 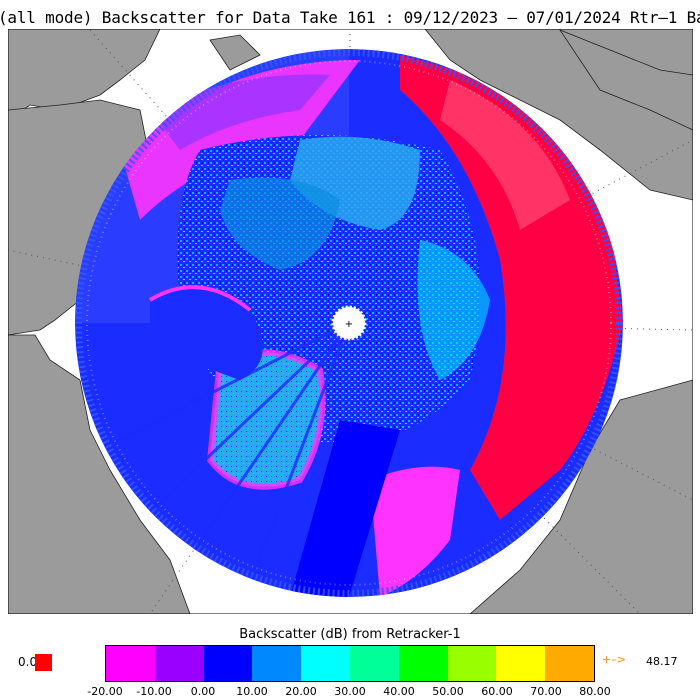 I want to click on pole-marker: +, so click(x=349, y=324).